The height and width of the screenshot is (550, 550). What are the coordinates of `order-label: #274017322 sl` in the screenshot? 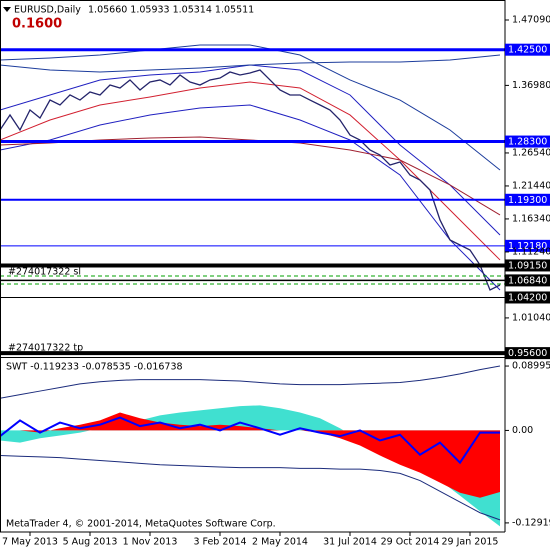 It's located at (44, 272).